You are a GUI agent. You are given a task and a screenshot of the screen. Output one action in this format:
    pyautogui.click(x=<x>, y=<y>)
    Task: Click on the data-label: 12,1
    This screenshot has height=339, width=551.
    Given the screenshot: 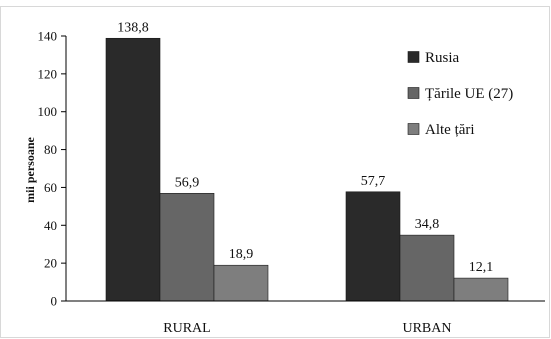 What is the action you would take?
    pyautogui.click(x=481, y=267)
    